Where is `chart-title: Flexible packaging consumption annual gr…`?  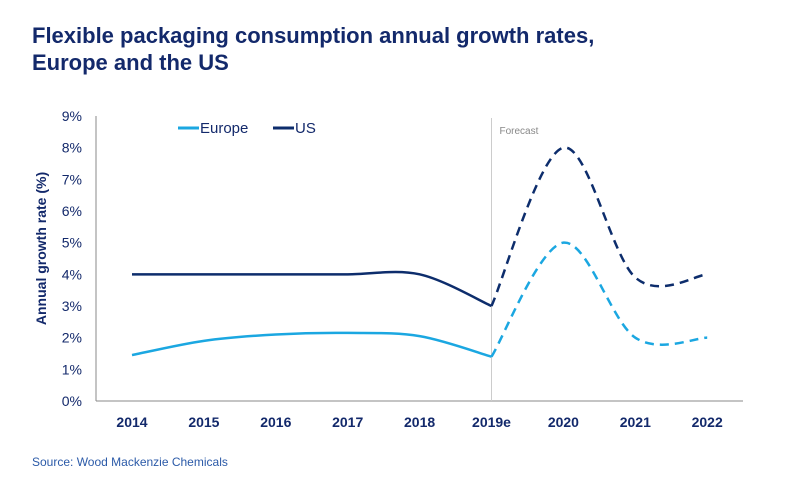 chart-title: Flexible packaging consumption annual gr… is located at coordinates (313, 49).